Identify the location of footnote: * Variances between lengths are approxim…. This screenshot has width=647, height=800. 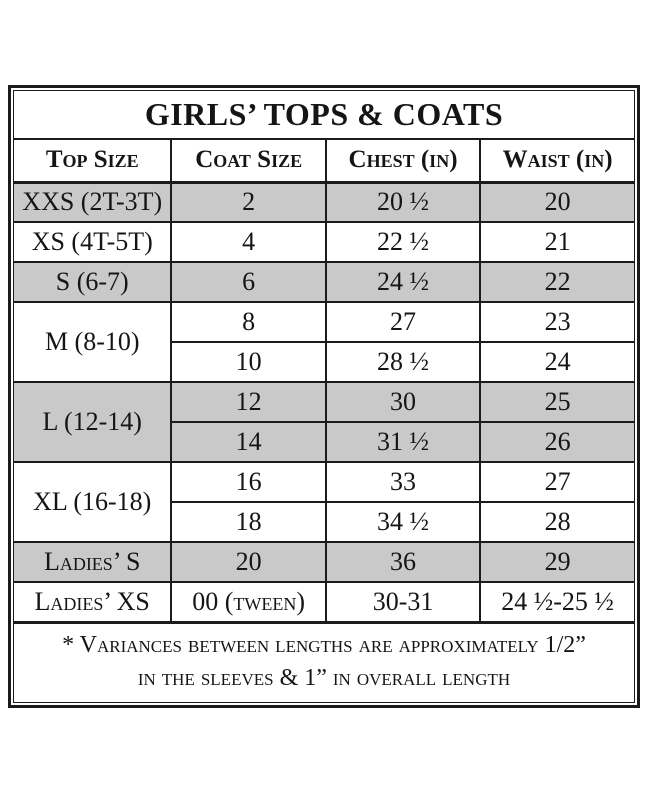
(324, 661).